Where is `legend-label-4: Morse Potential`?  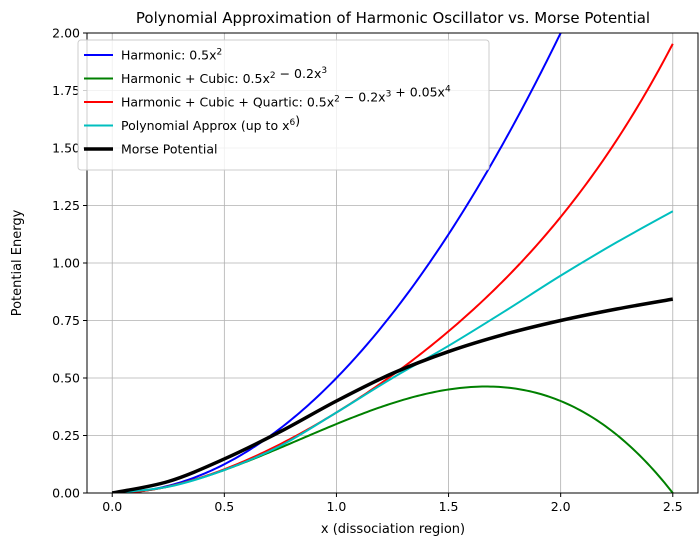
legend-label-4: Morse Potential is located at coordinates (169, 149).